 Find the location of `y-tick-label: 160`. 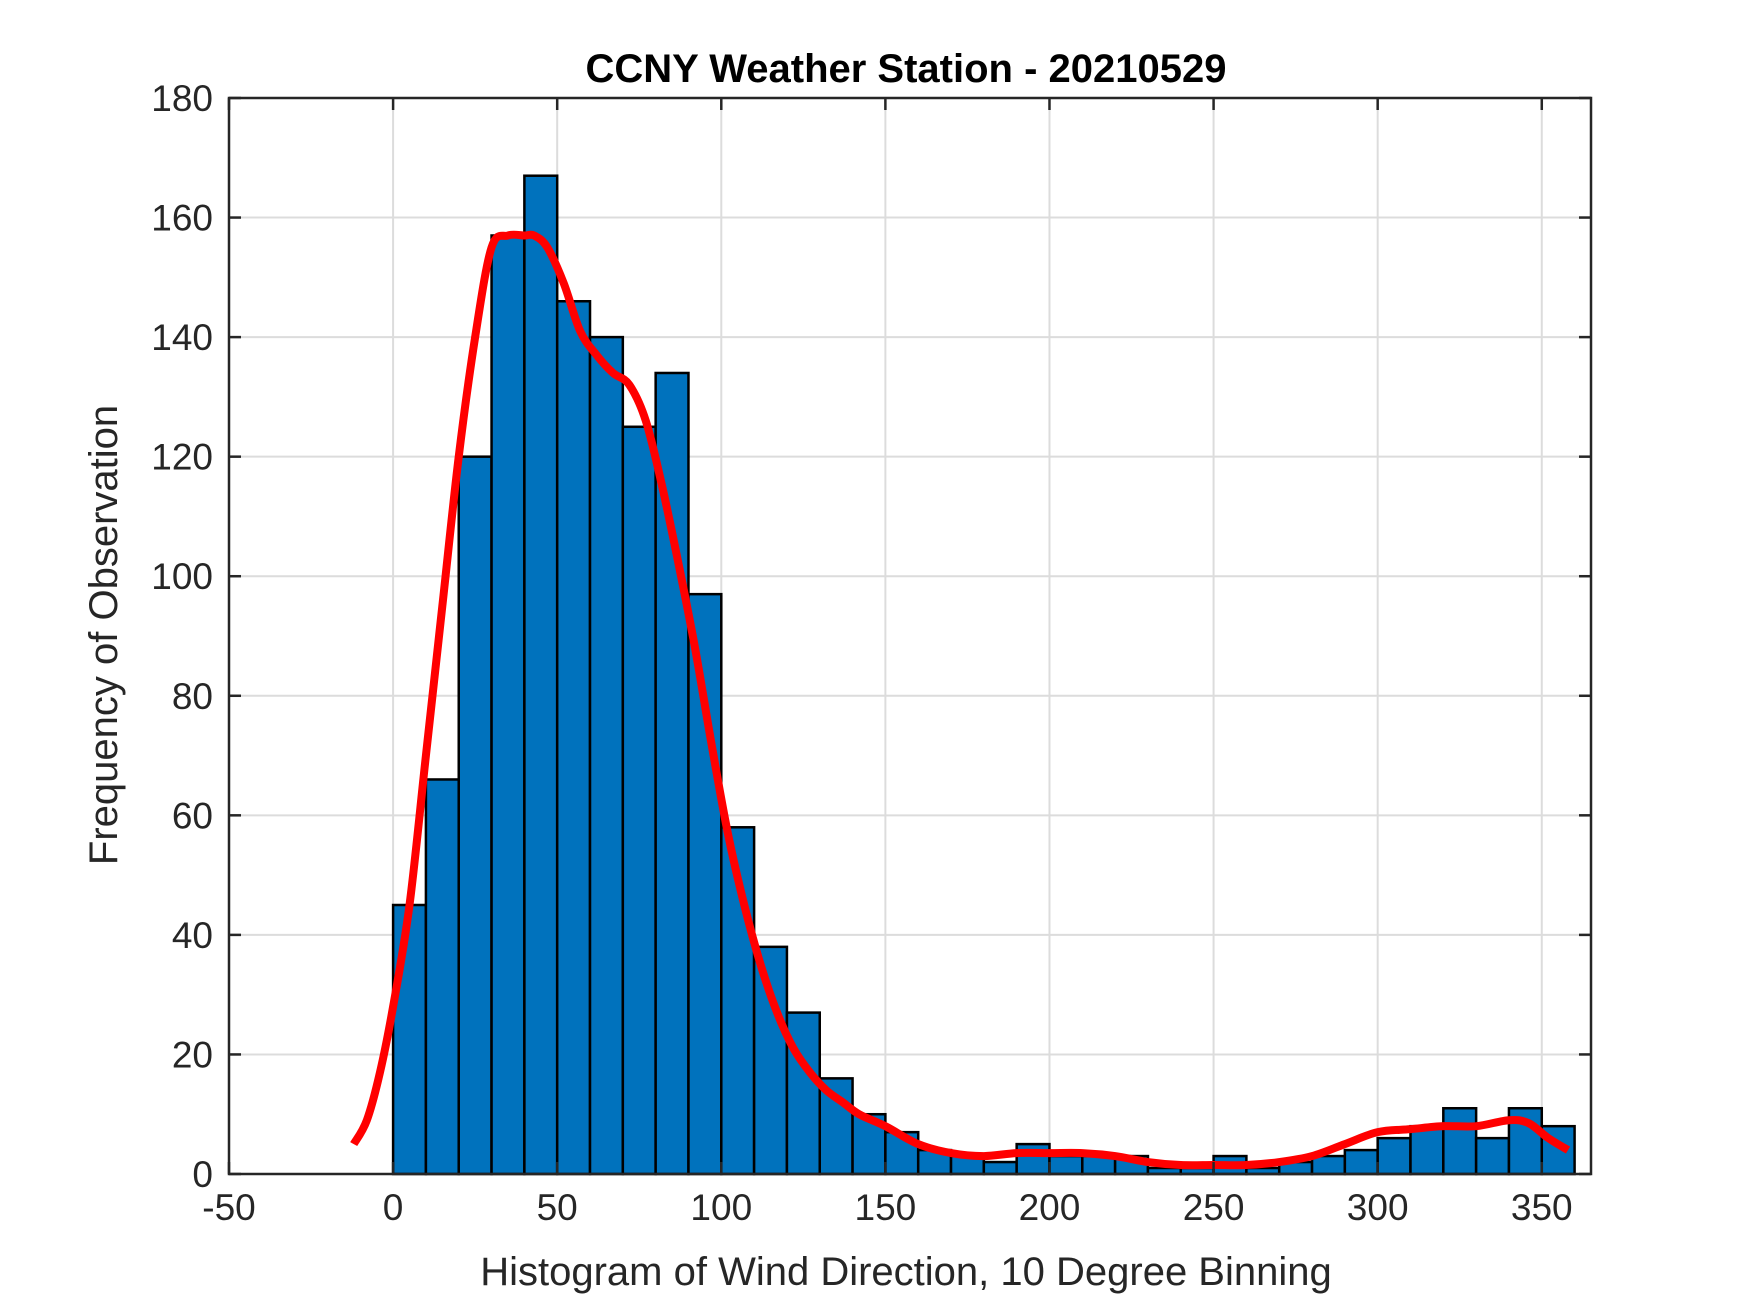

y-tick-label: 160 is located at coordinates (182, 218).